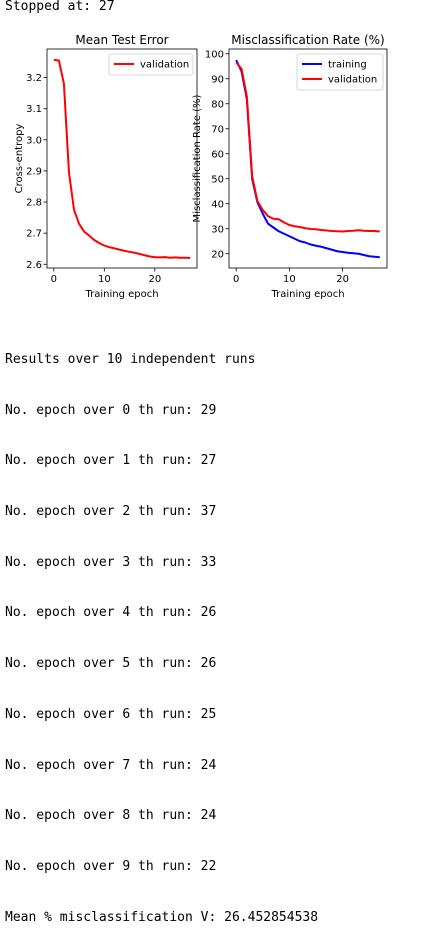  Describe the element at coordinates (347, 65) in the screenshot. I see `legend-label-training: training` at that location.